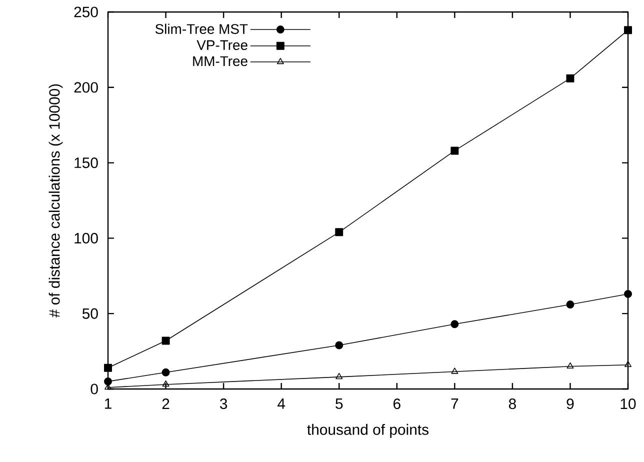 This screenshot has height=462, width=644. Describe the element at coordinates (224, 404) in the screenshot. I see `x-tick-label: 3` at that location.